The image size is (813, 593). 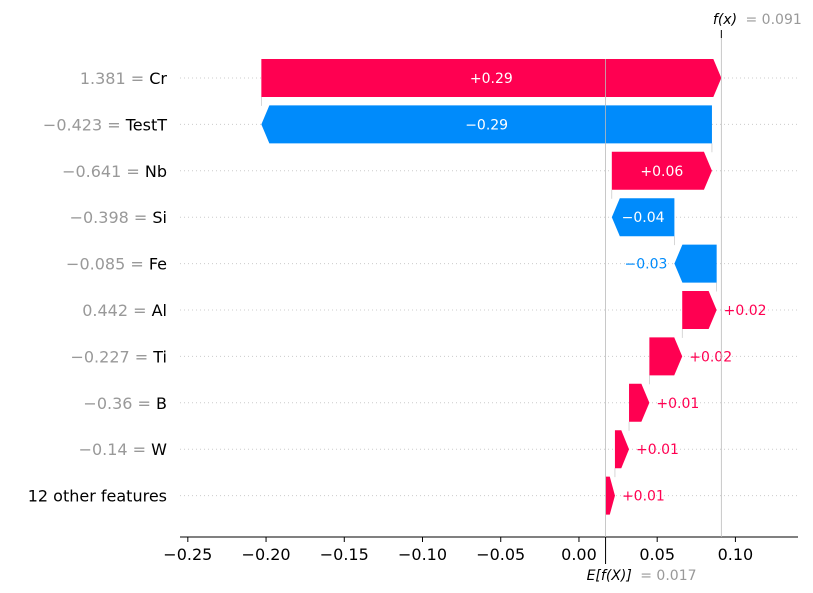 I want to click on x-tick-label: −0.05, so click(x=500, y=554).